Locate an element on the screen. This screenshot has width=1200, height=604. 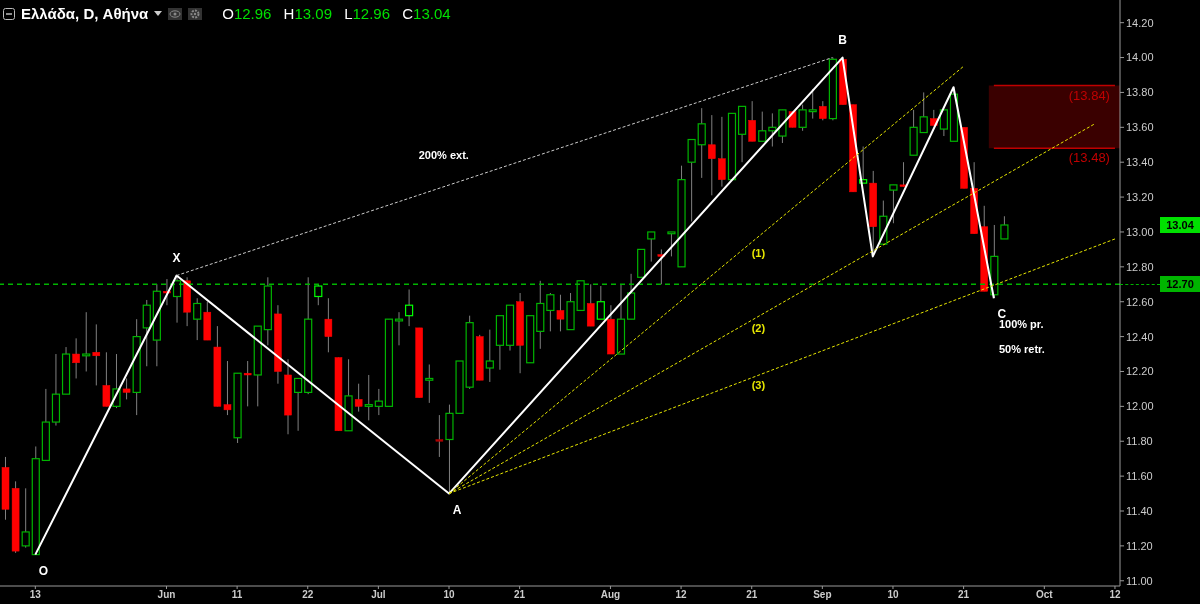
y-tick-label: 12.80 is located at coordinates (1140, 266).